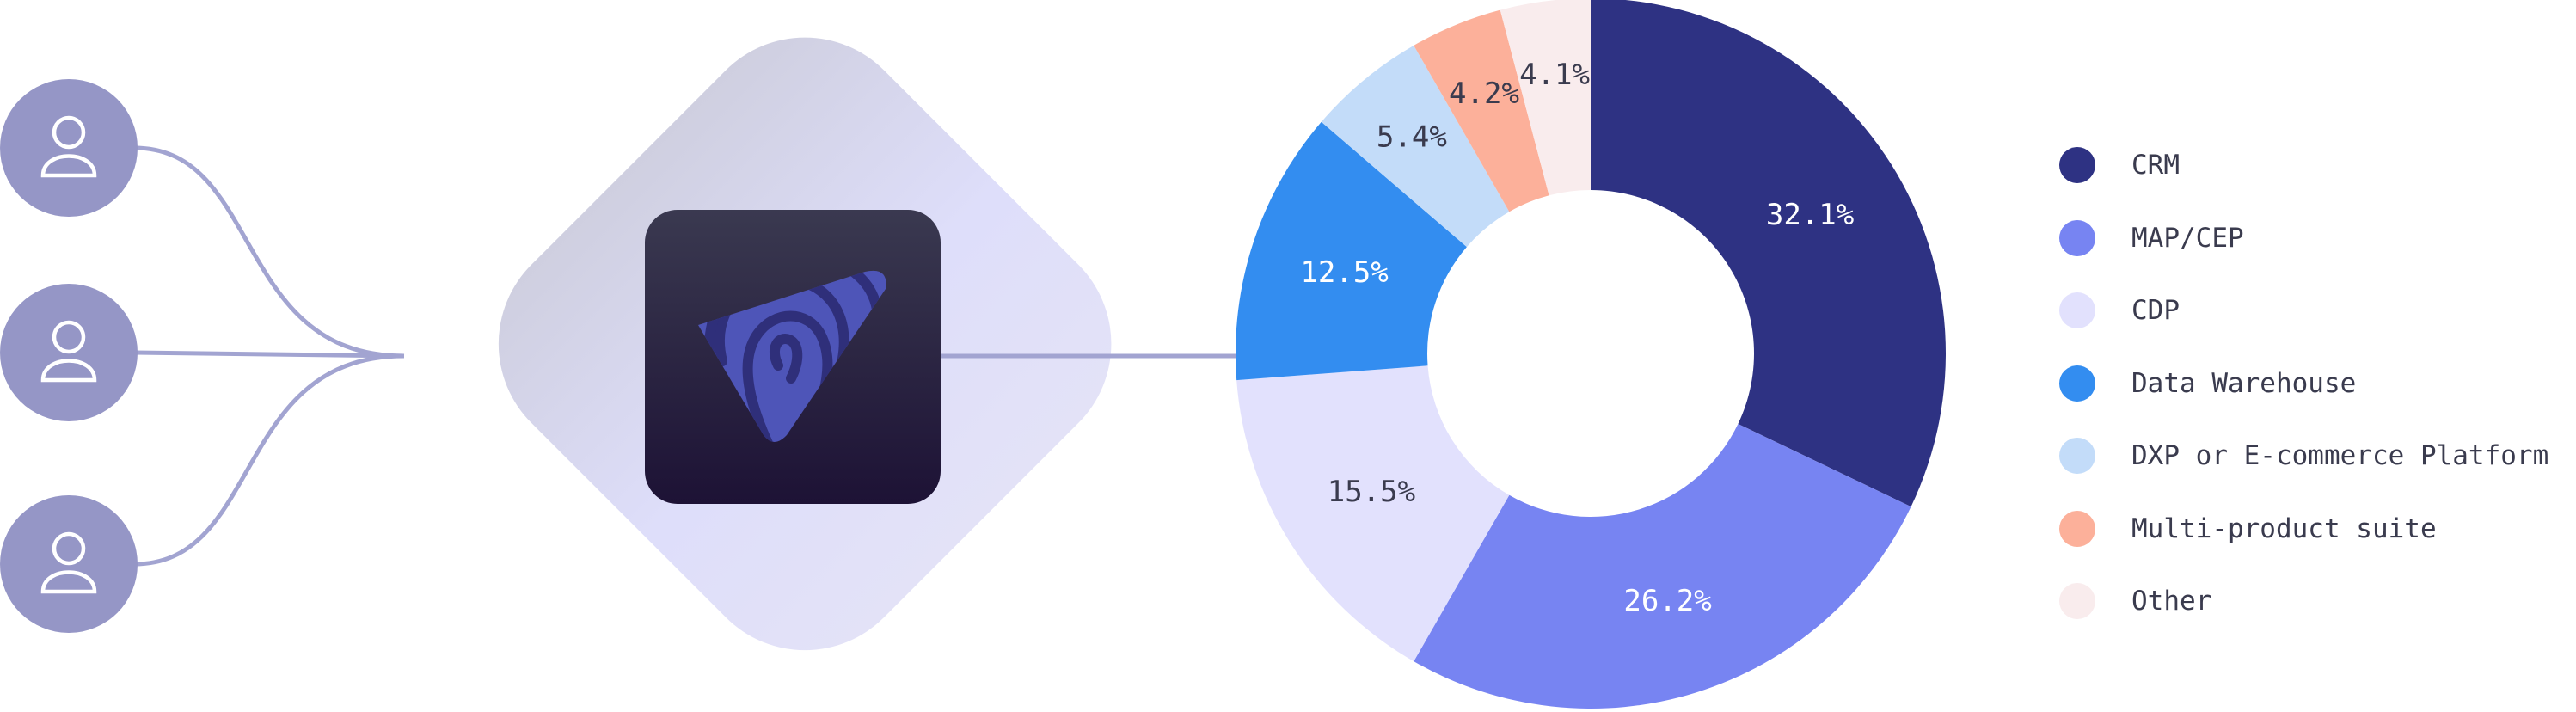 This screenshot has width=2576, height=712. I want to click on legend-item: Multi-product suite, so click(2313, 530).